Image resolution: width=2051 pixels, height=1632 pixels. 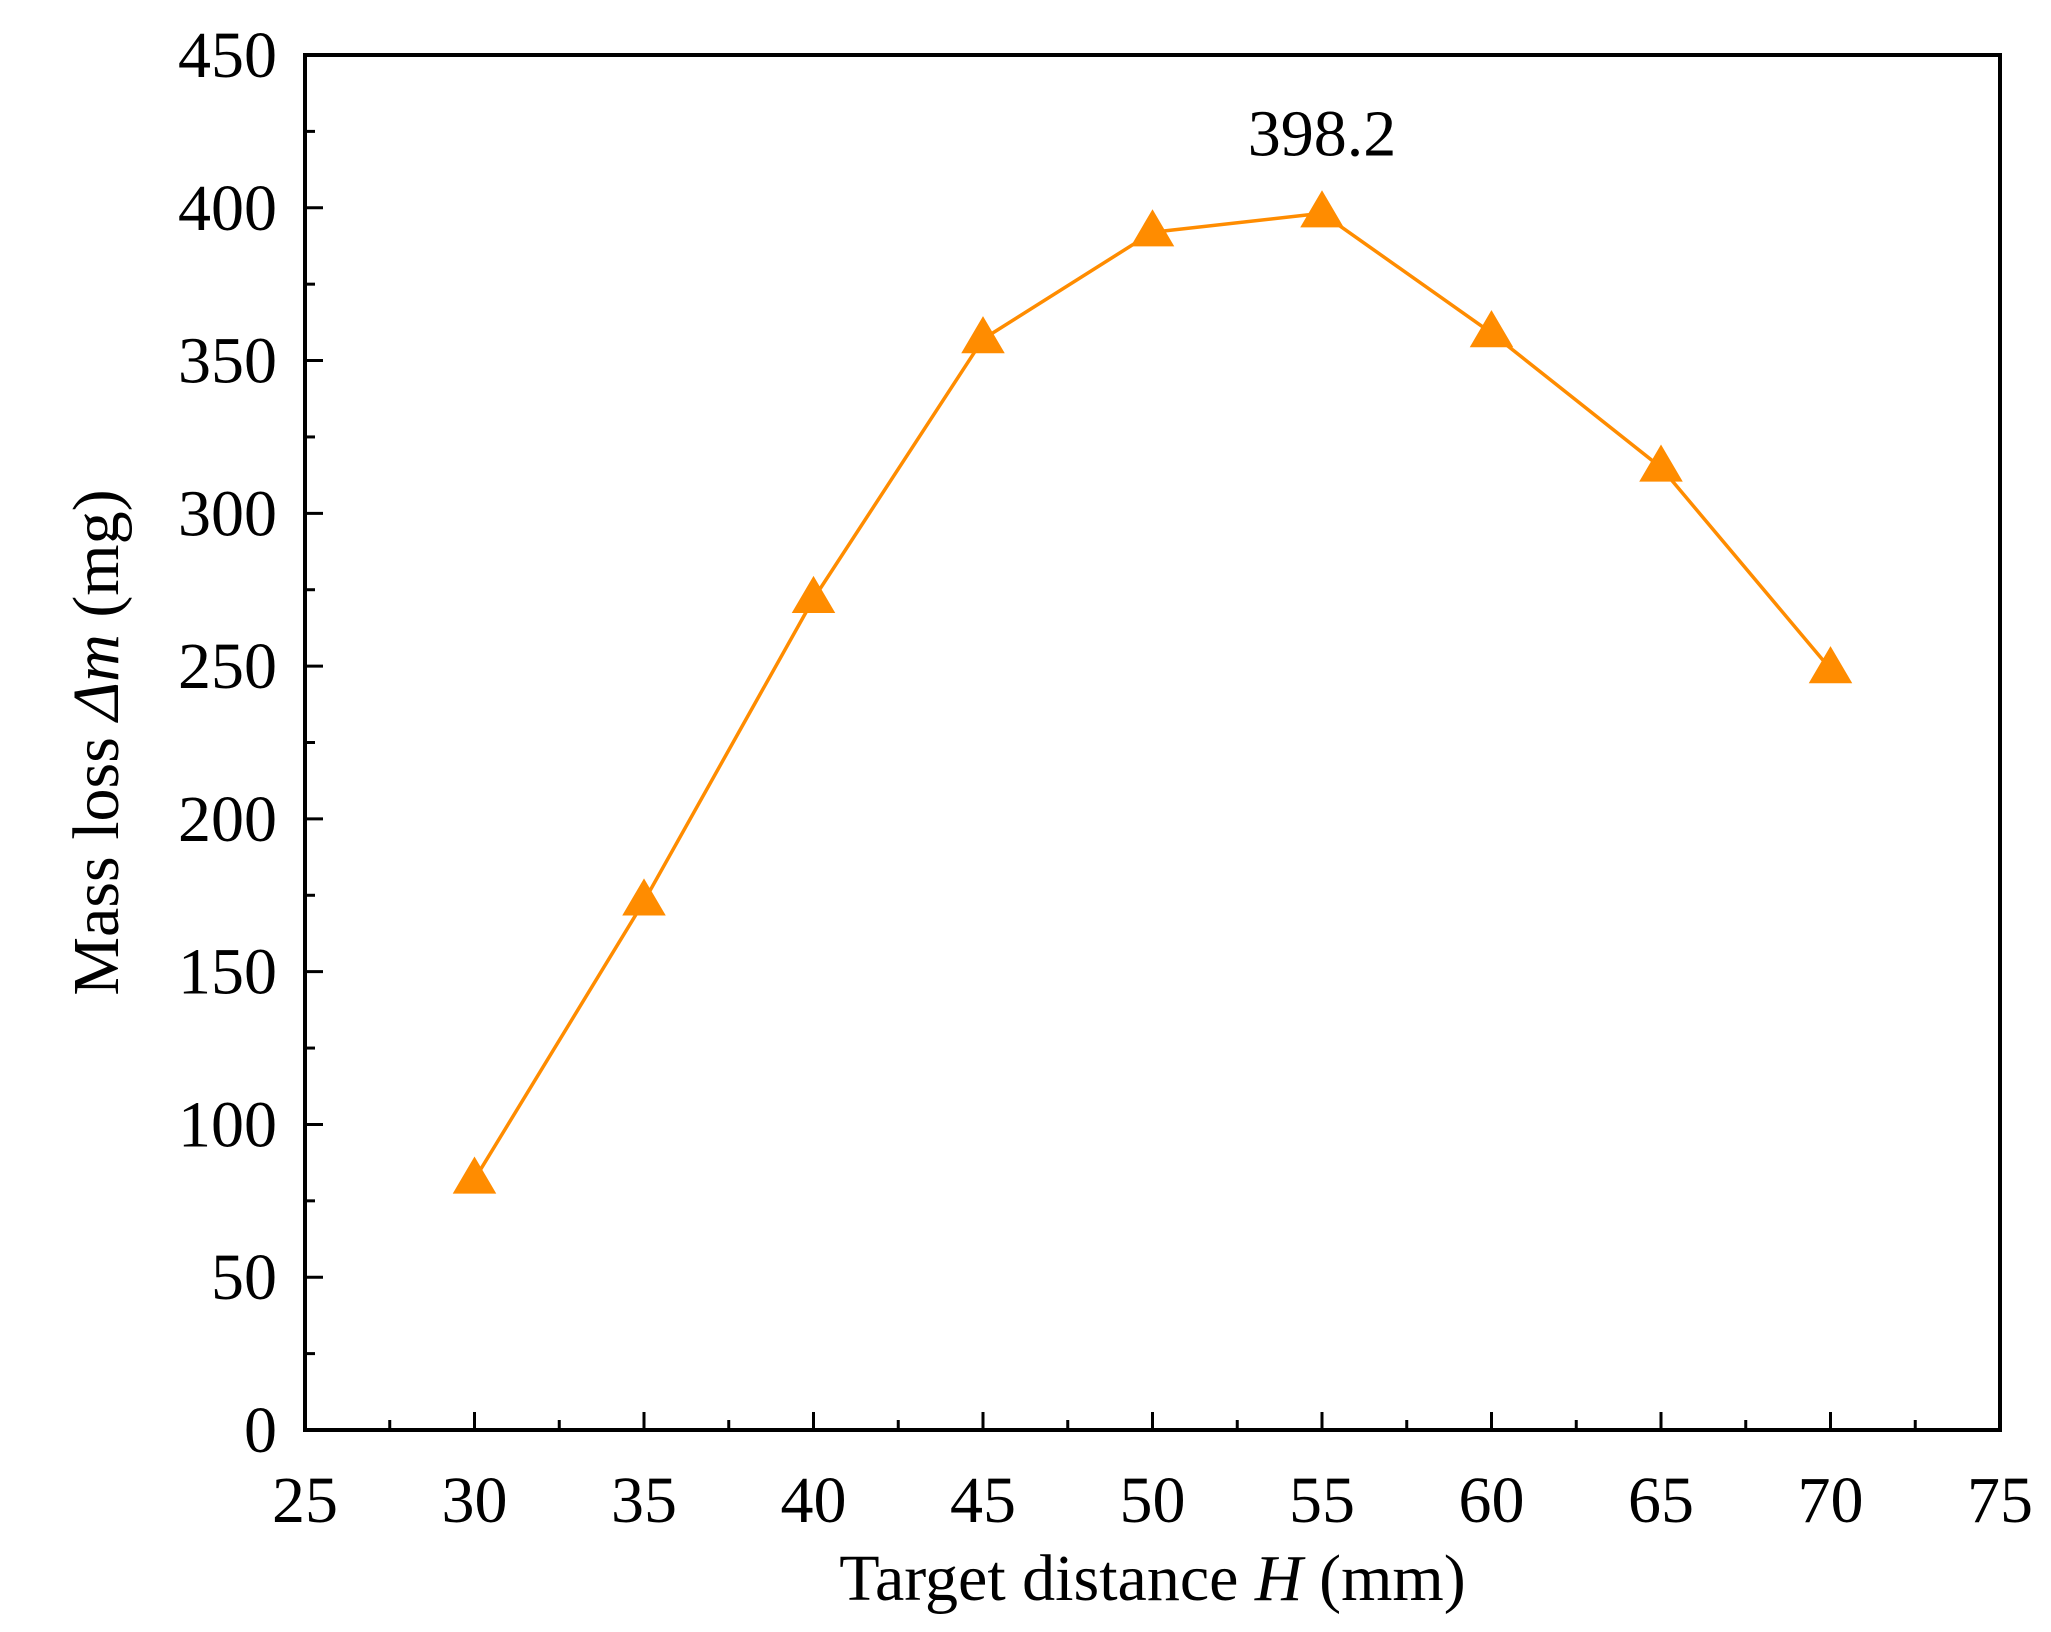 I want to click on y-axis-title-unit: (mg), so click(x=96, y=561).